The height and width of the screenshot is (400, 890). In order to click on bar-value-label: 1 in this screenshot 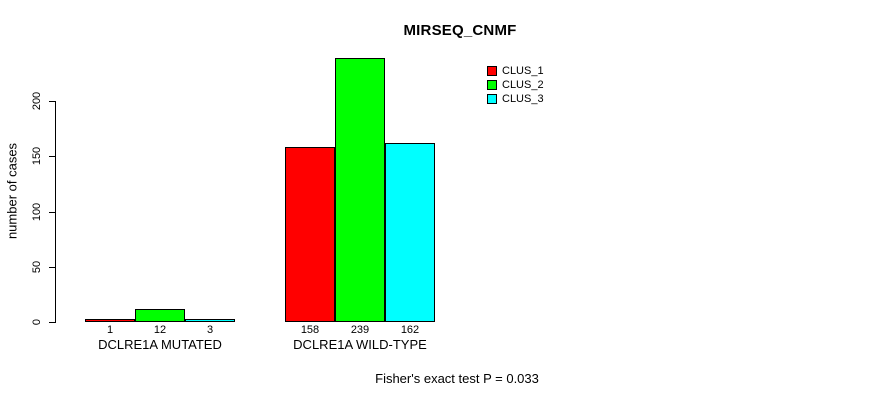, I will do `click(110, 330)`.